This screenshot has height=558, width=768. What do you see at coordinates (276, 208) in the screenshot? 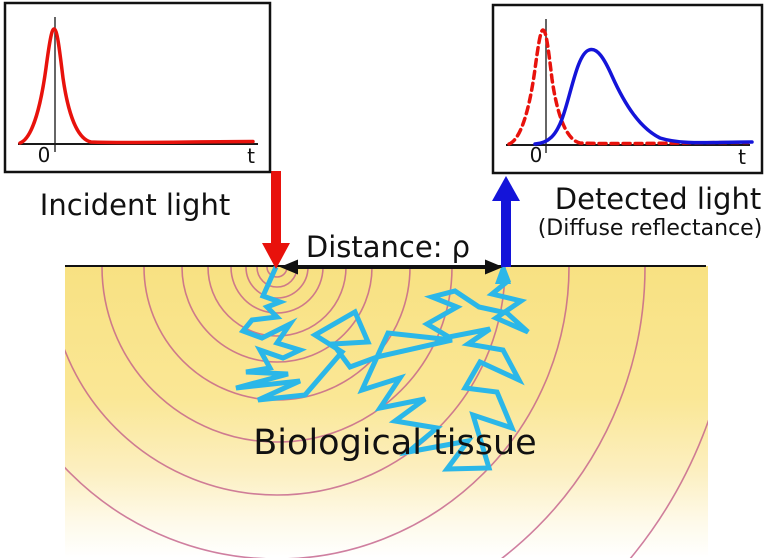
I see `incident-arrow-shaft` at bounding box center [276, 208].